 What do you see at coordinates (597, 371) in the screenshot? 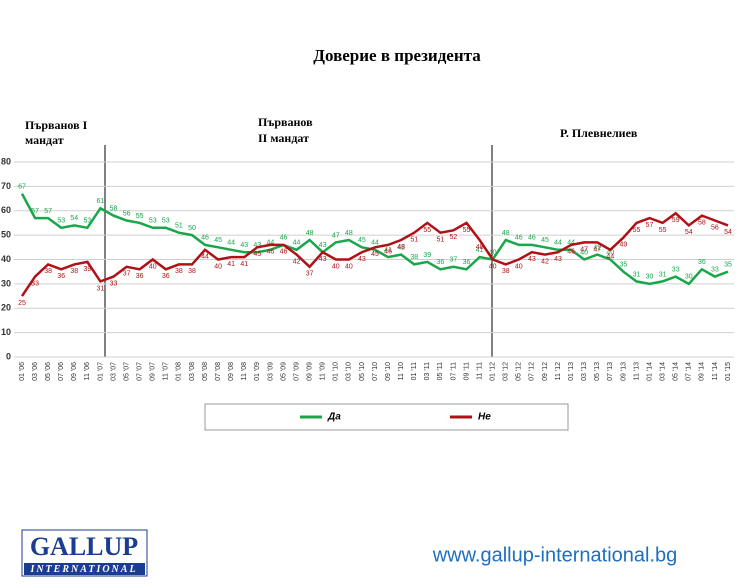
I see `x-tick-label: 05 '13` at bounding box center [597, 371].